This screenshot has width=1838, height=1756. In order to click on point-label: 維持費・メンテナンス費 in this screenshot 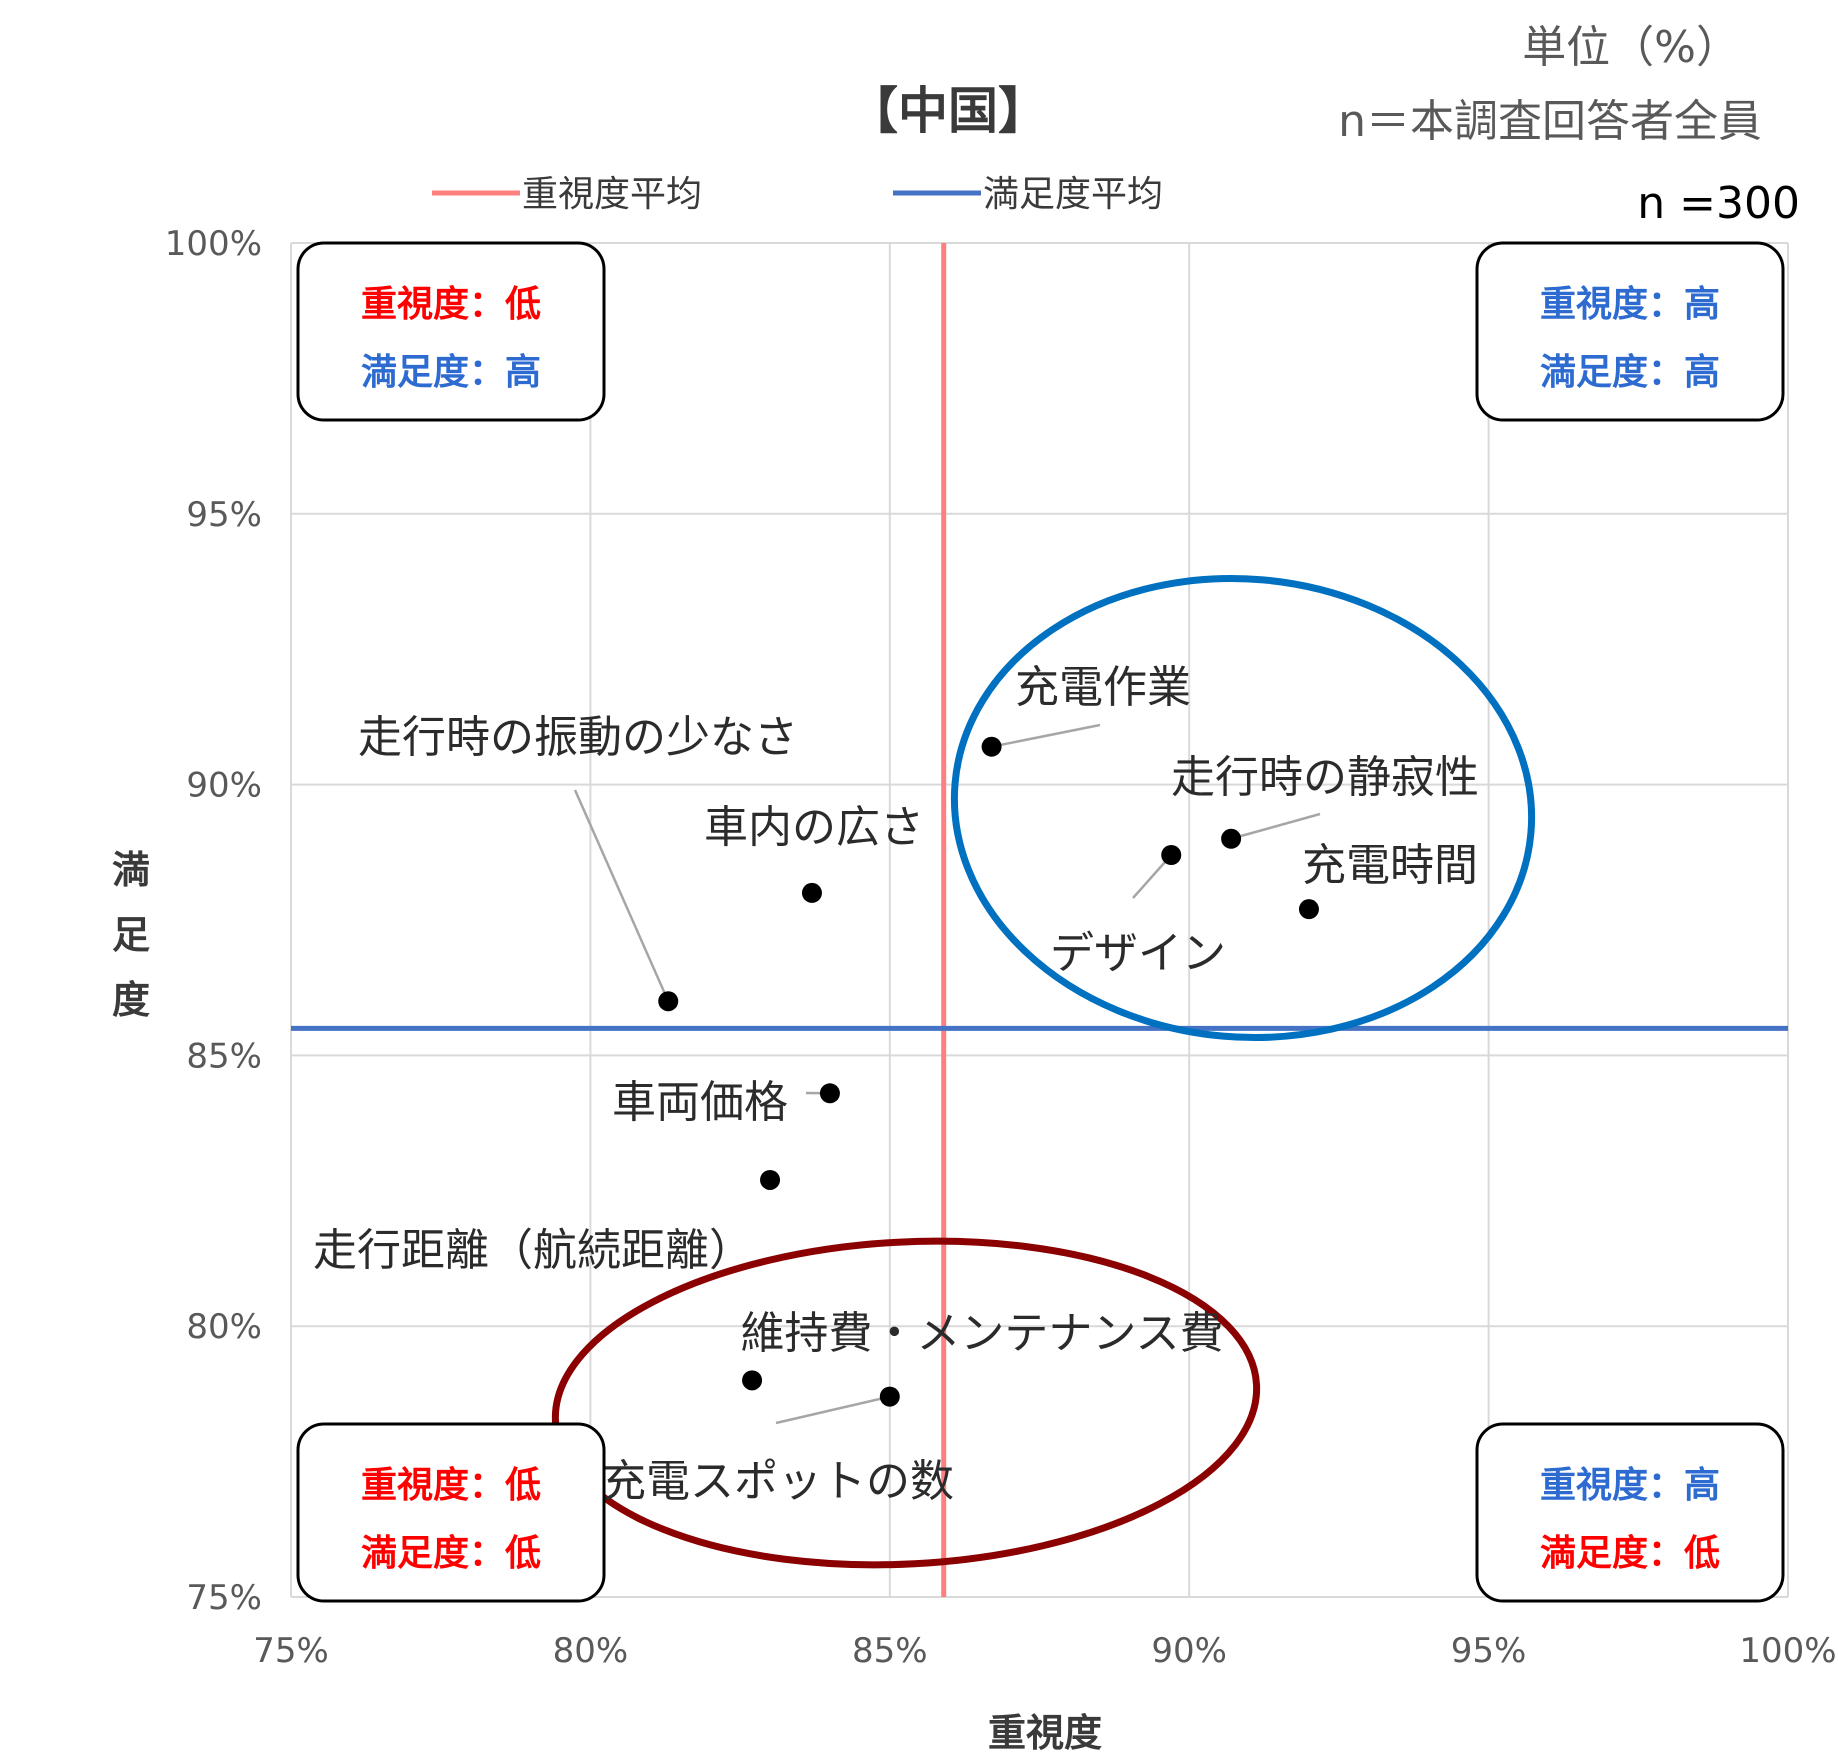, I will do `click(981, 1333)`.